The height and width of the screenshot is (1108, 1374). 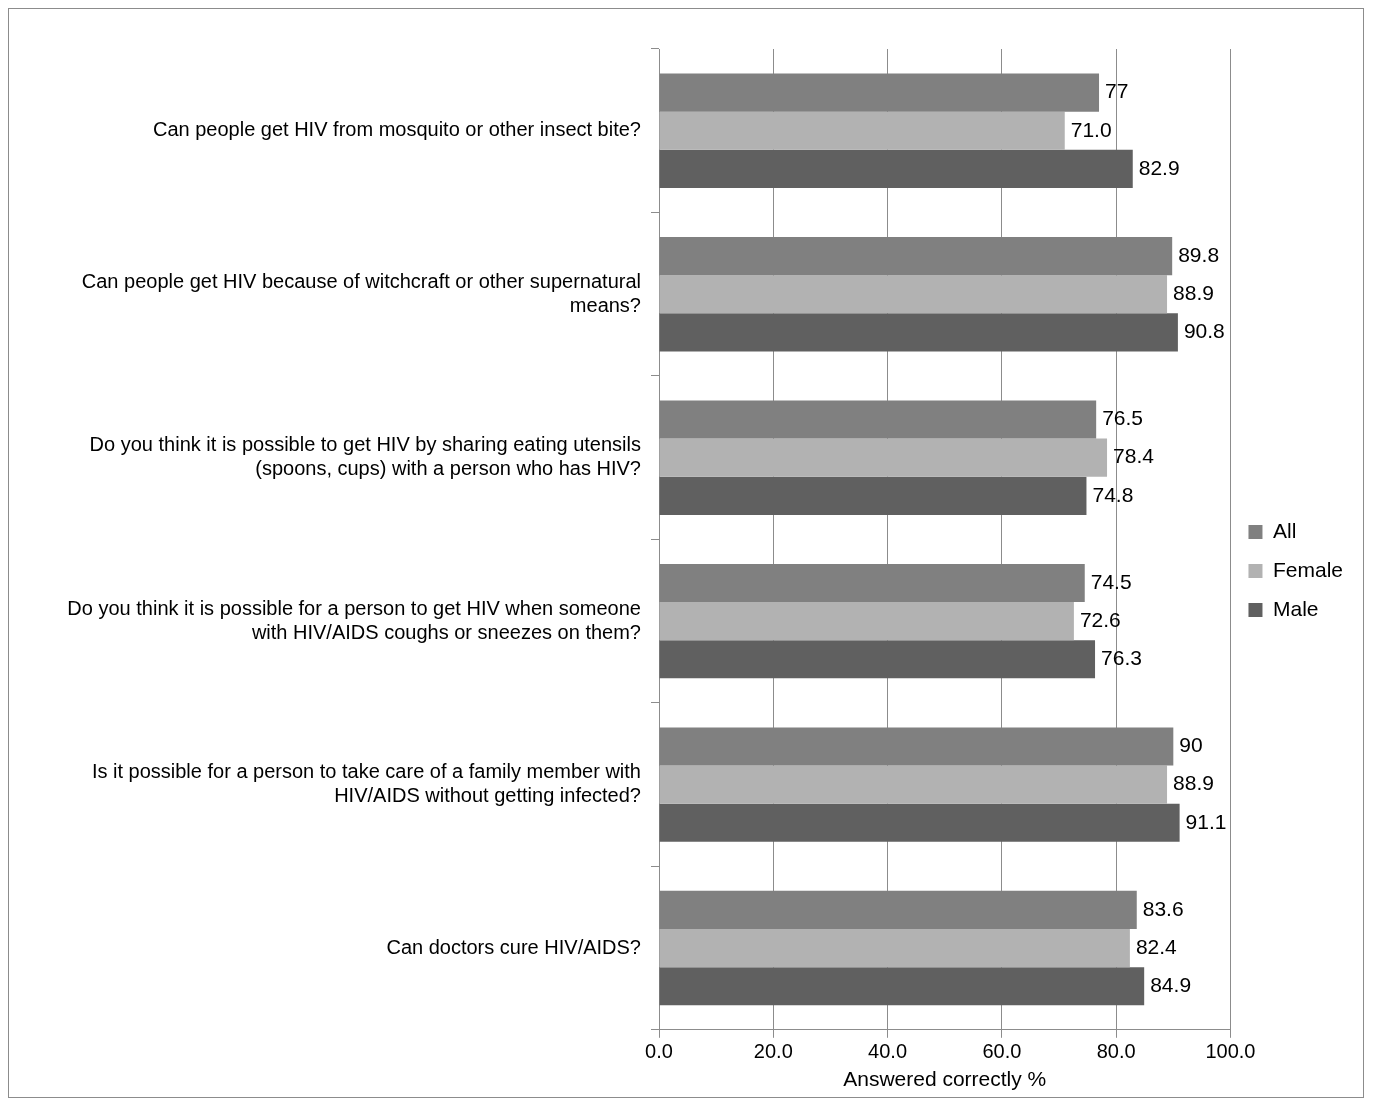 I want to click on legend-label: Female, so click(x=1308, y=569).